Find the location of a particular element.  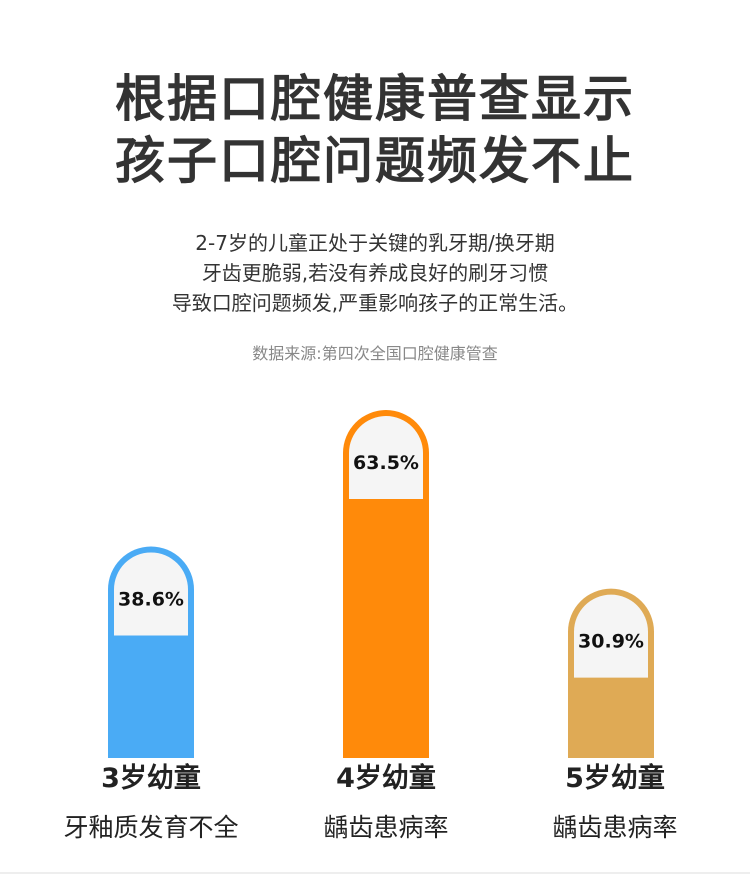

page-title-line-2: 孩子口腔问题频发不止 is located at coordinates (375, 161).